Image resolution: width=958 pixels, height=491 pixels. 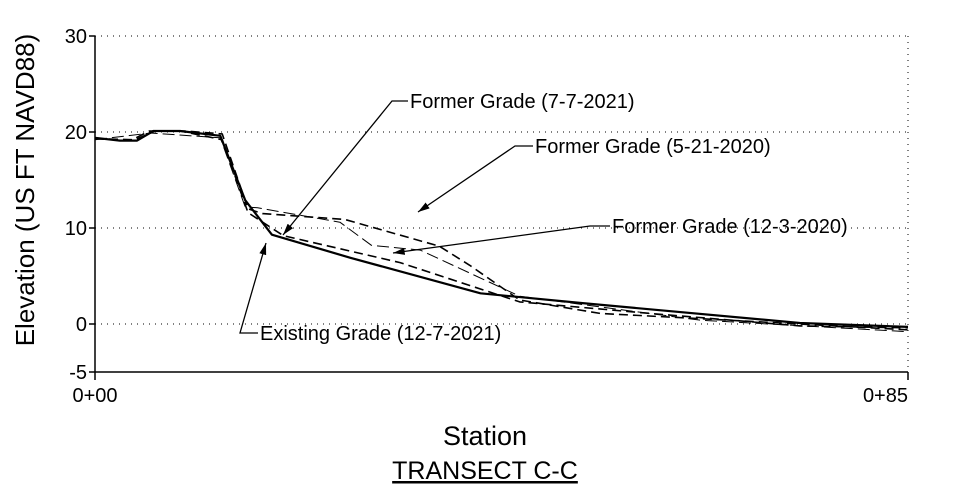 I want to click on chart-title: TRANSECT C-C, so click(x=485, y=471).